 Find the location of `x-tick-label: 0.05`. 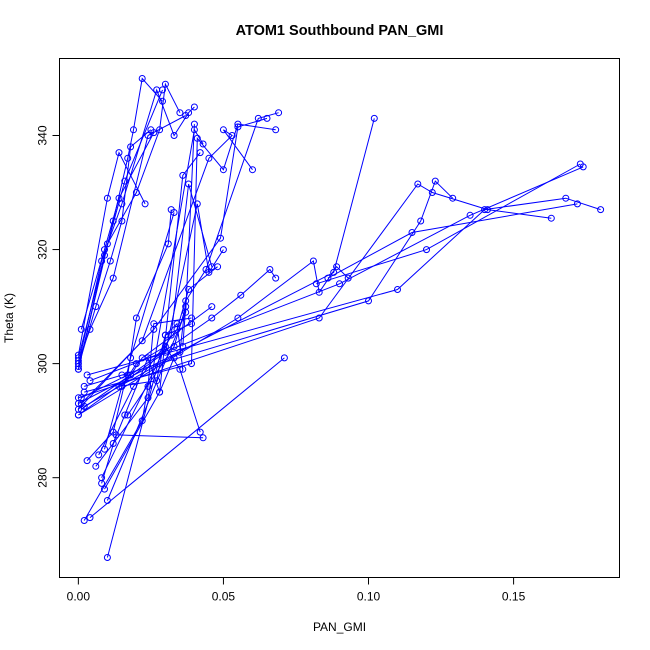

x-tick-label: 0.05 is located at coordinates (224, 597).